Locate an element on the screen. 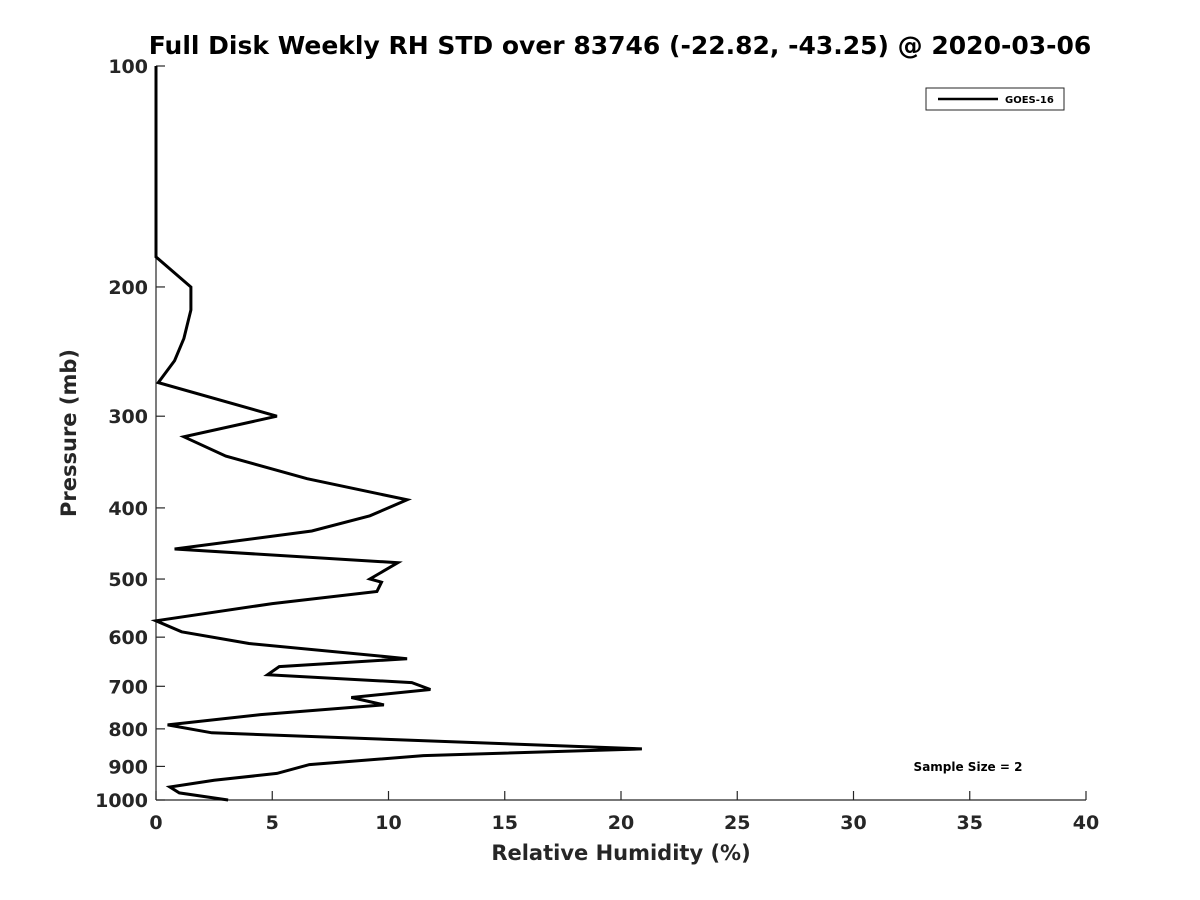 The height and width of the screenshot is (900, 1200). sample-size-annotation: Sample Size = 2 is located at coordinates (968, 767).